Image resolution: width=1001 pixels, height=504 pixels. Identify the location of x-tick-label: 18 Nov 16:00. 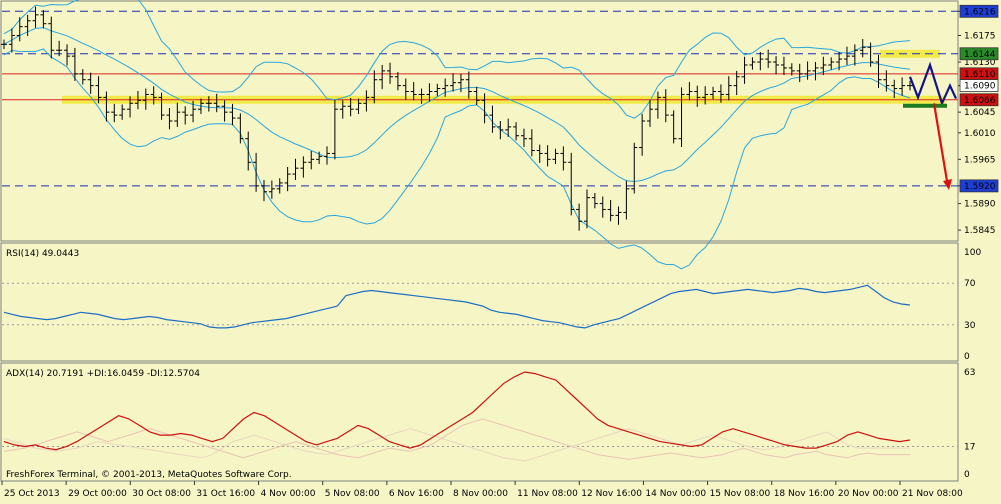
(804, 494).